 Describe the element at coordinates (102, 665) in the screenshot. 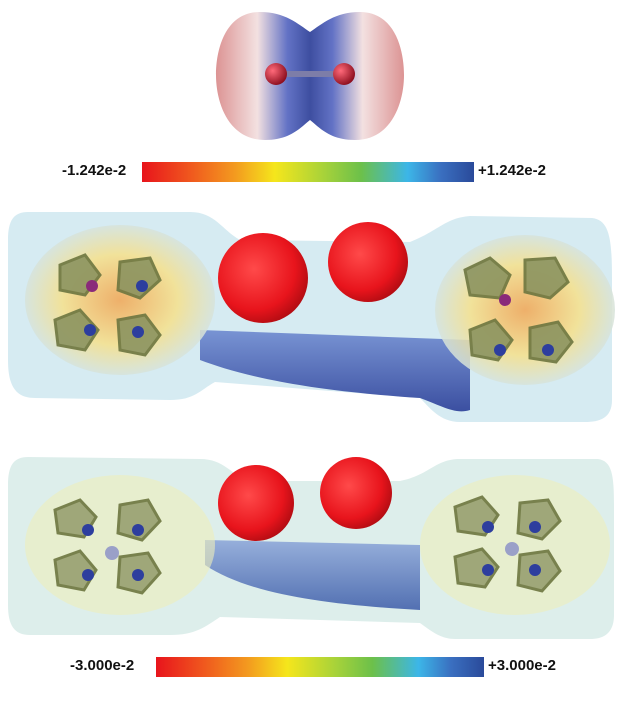

I see `bottom-colorbar-min-label: -3.000e-2` at that location.